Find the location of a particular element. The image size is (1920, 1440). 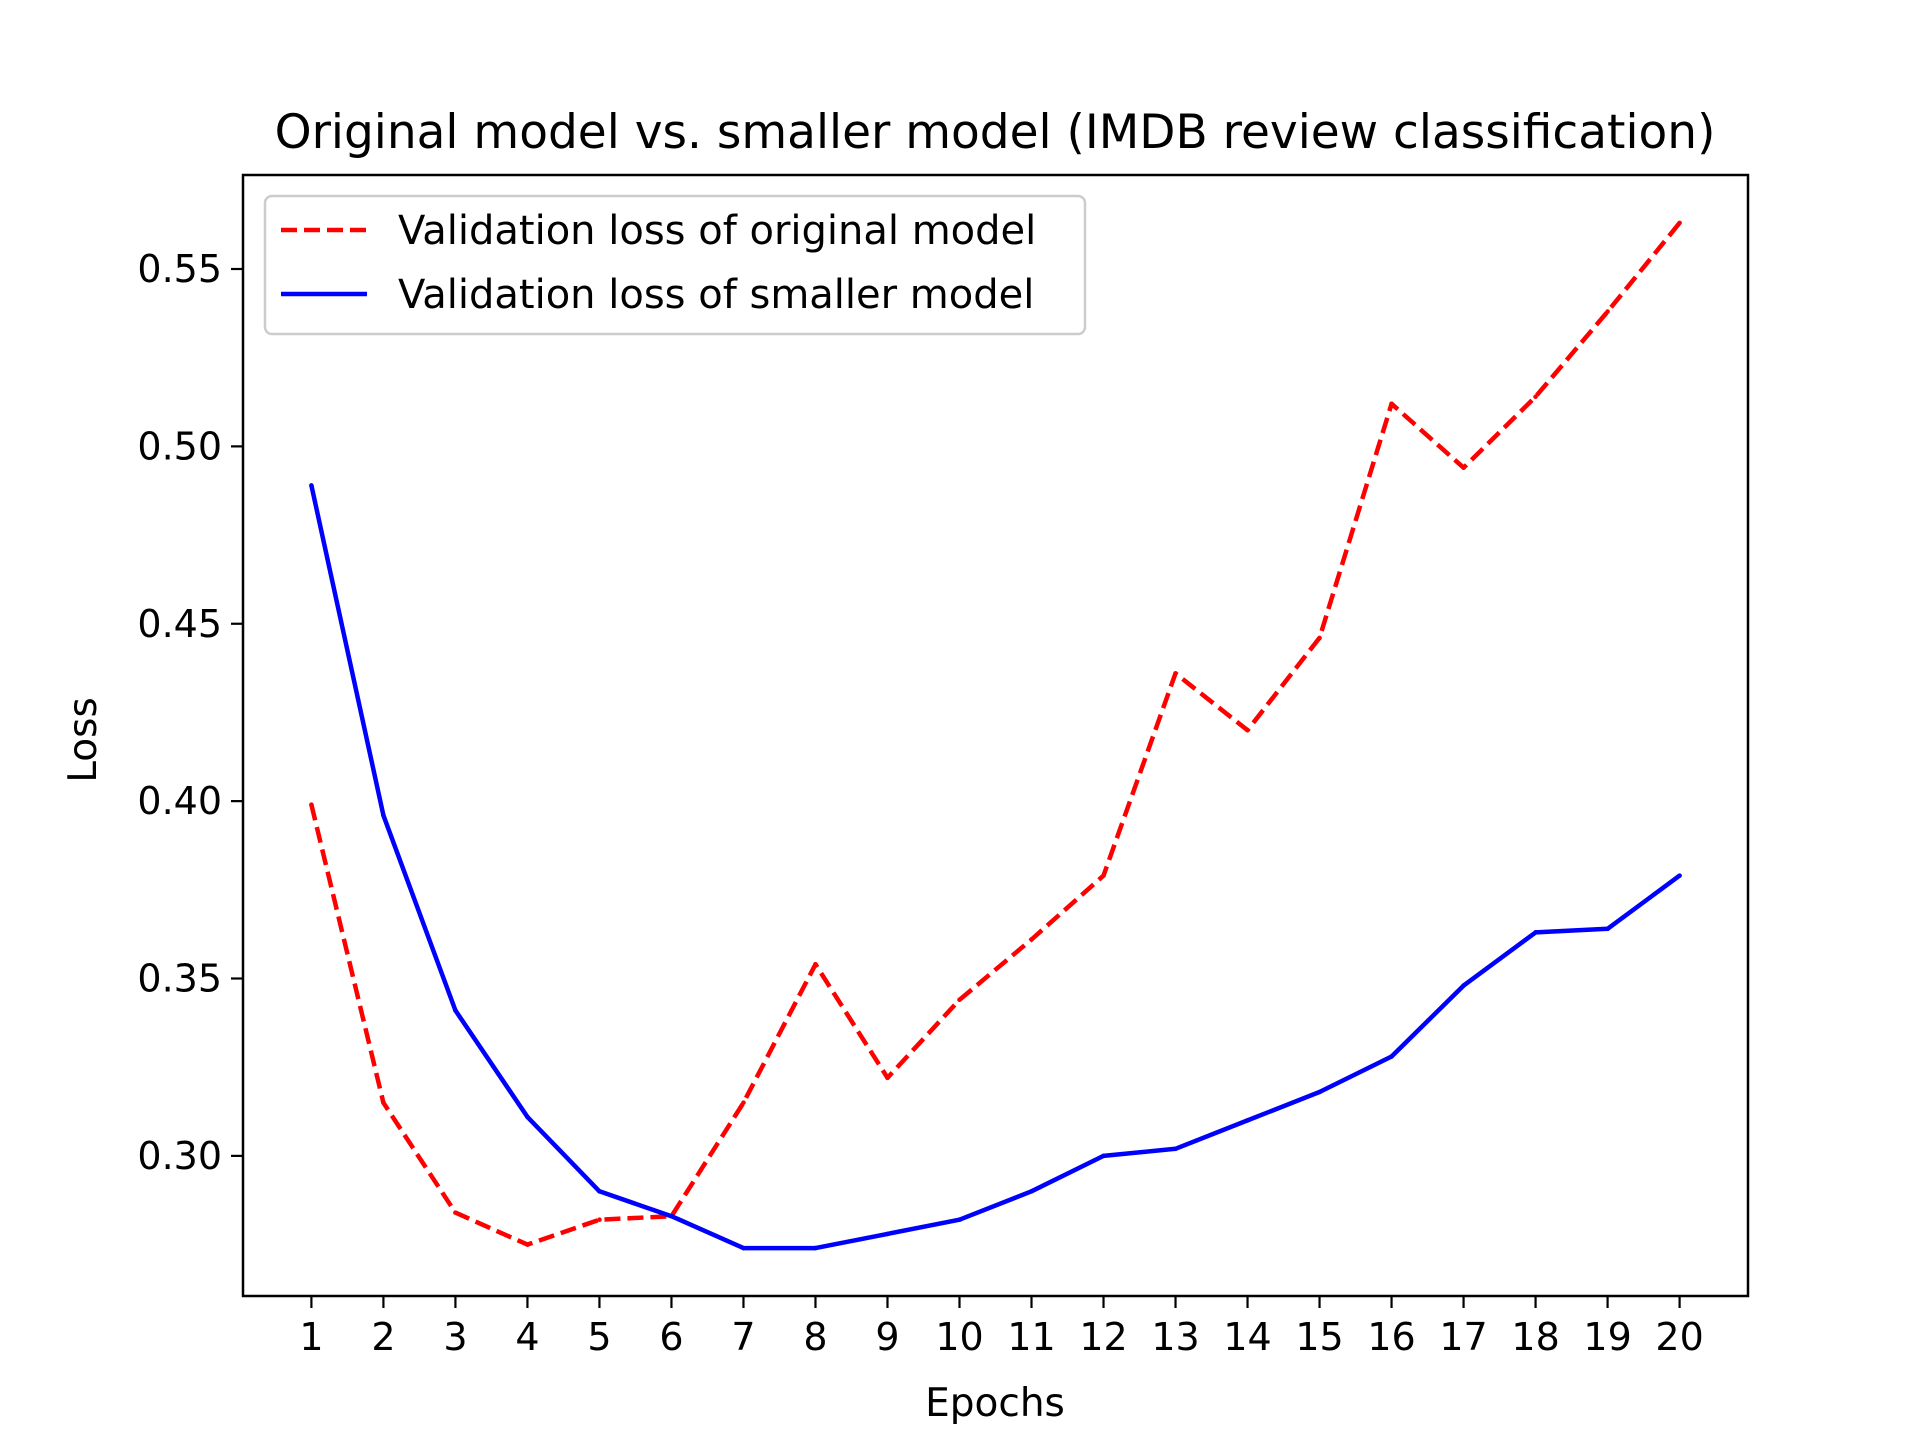

data-point-s1-x8 is located at coordinates (815, 1248).